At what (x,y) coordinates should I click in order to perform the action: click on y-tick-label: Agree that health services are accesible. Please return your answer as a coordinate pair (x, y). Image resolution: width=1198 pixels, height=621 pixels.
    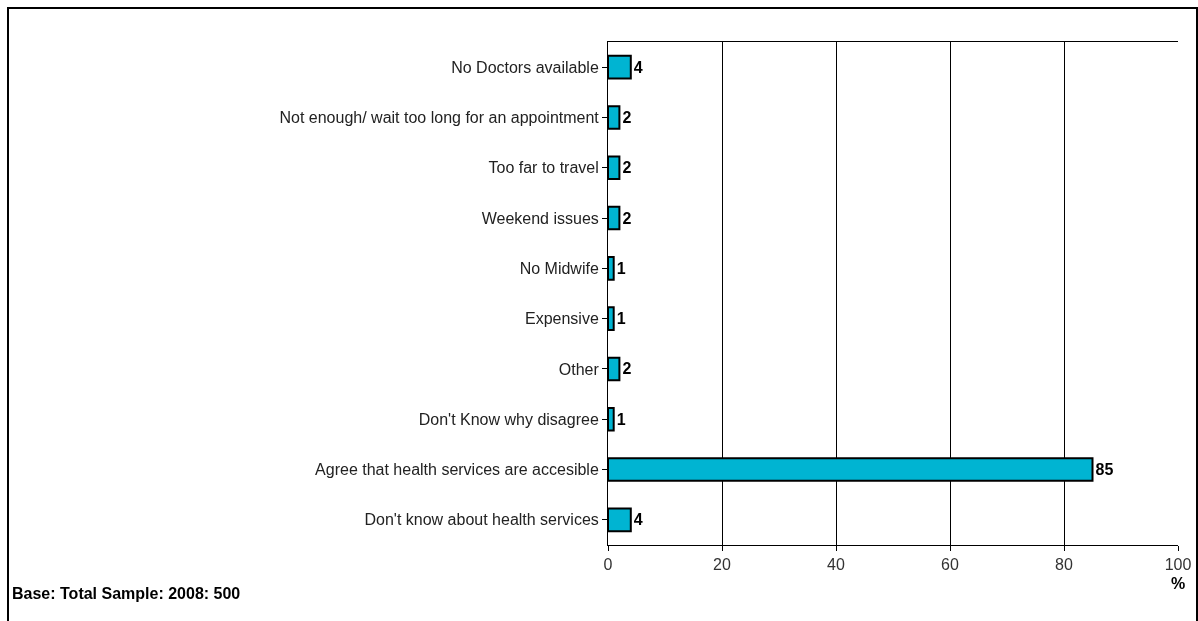
    Looking at the image, I should click on (457, 470).